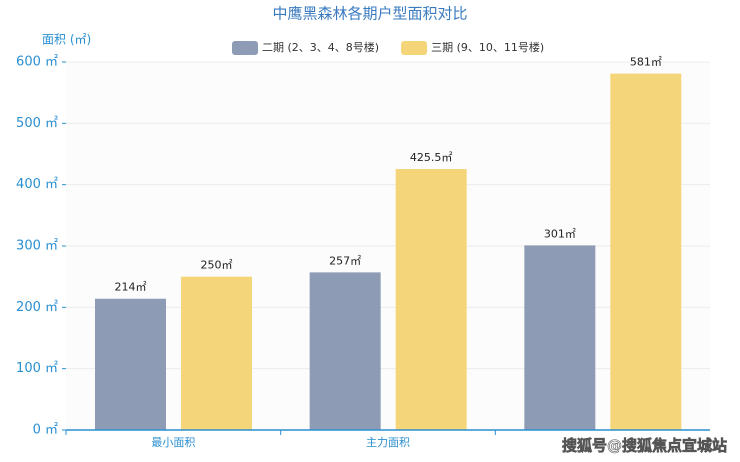 This screenshot has width=740, height=462. What do you see at coordinates (217, 265) in the screenshot?
I see `value-label: 250㎡` at bounding box center [217, 265].